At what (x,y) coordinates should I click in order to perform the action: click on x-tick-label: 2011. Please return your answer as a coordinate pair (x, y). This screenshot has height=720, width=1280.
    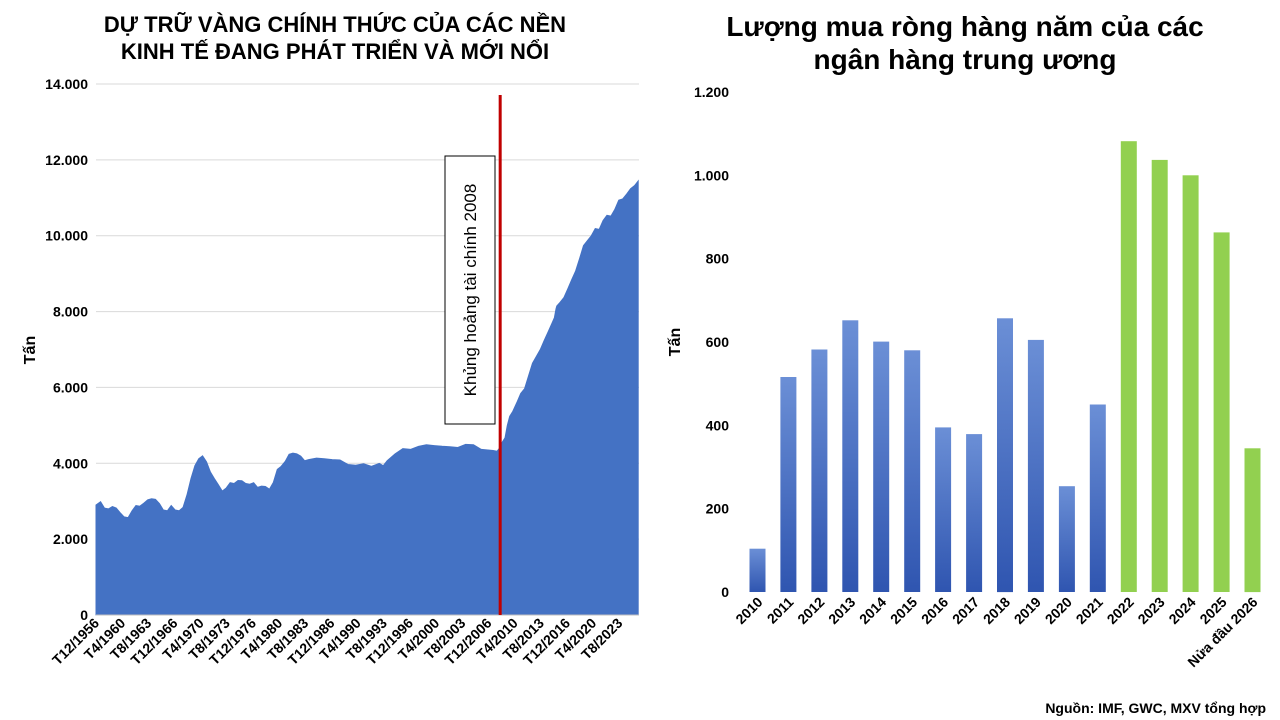
    Looking at the image, I should click on (780, 610).